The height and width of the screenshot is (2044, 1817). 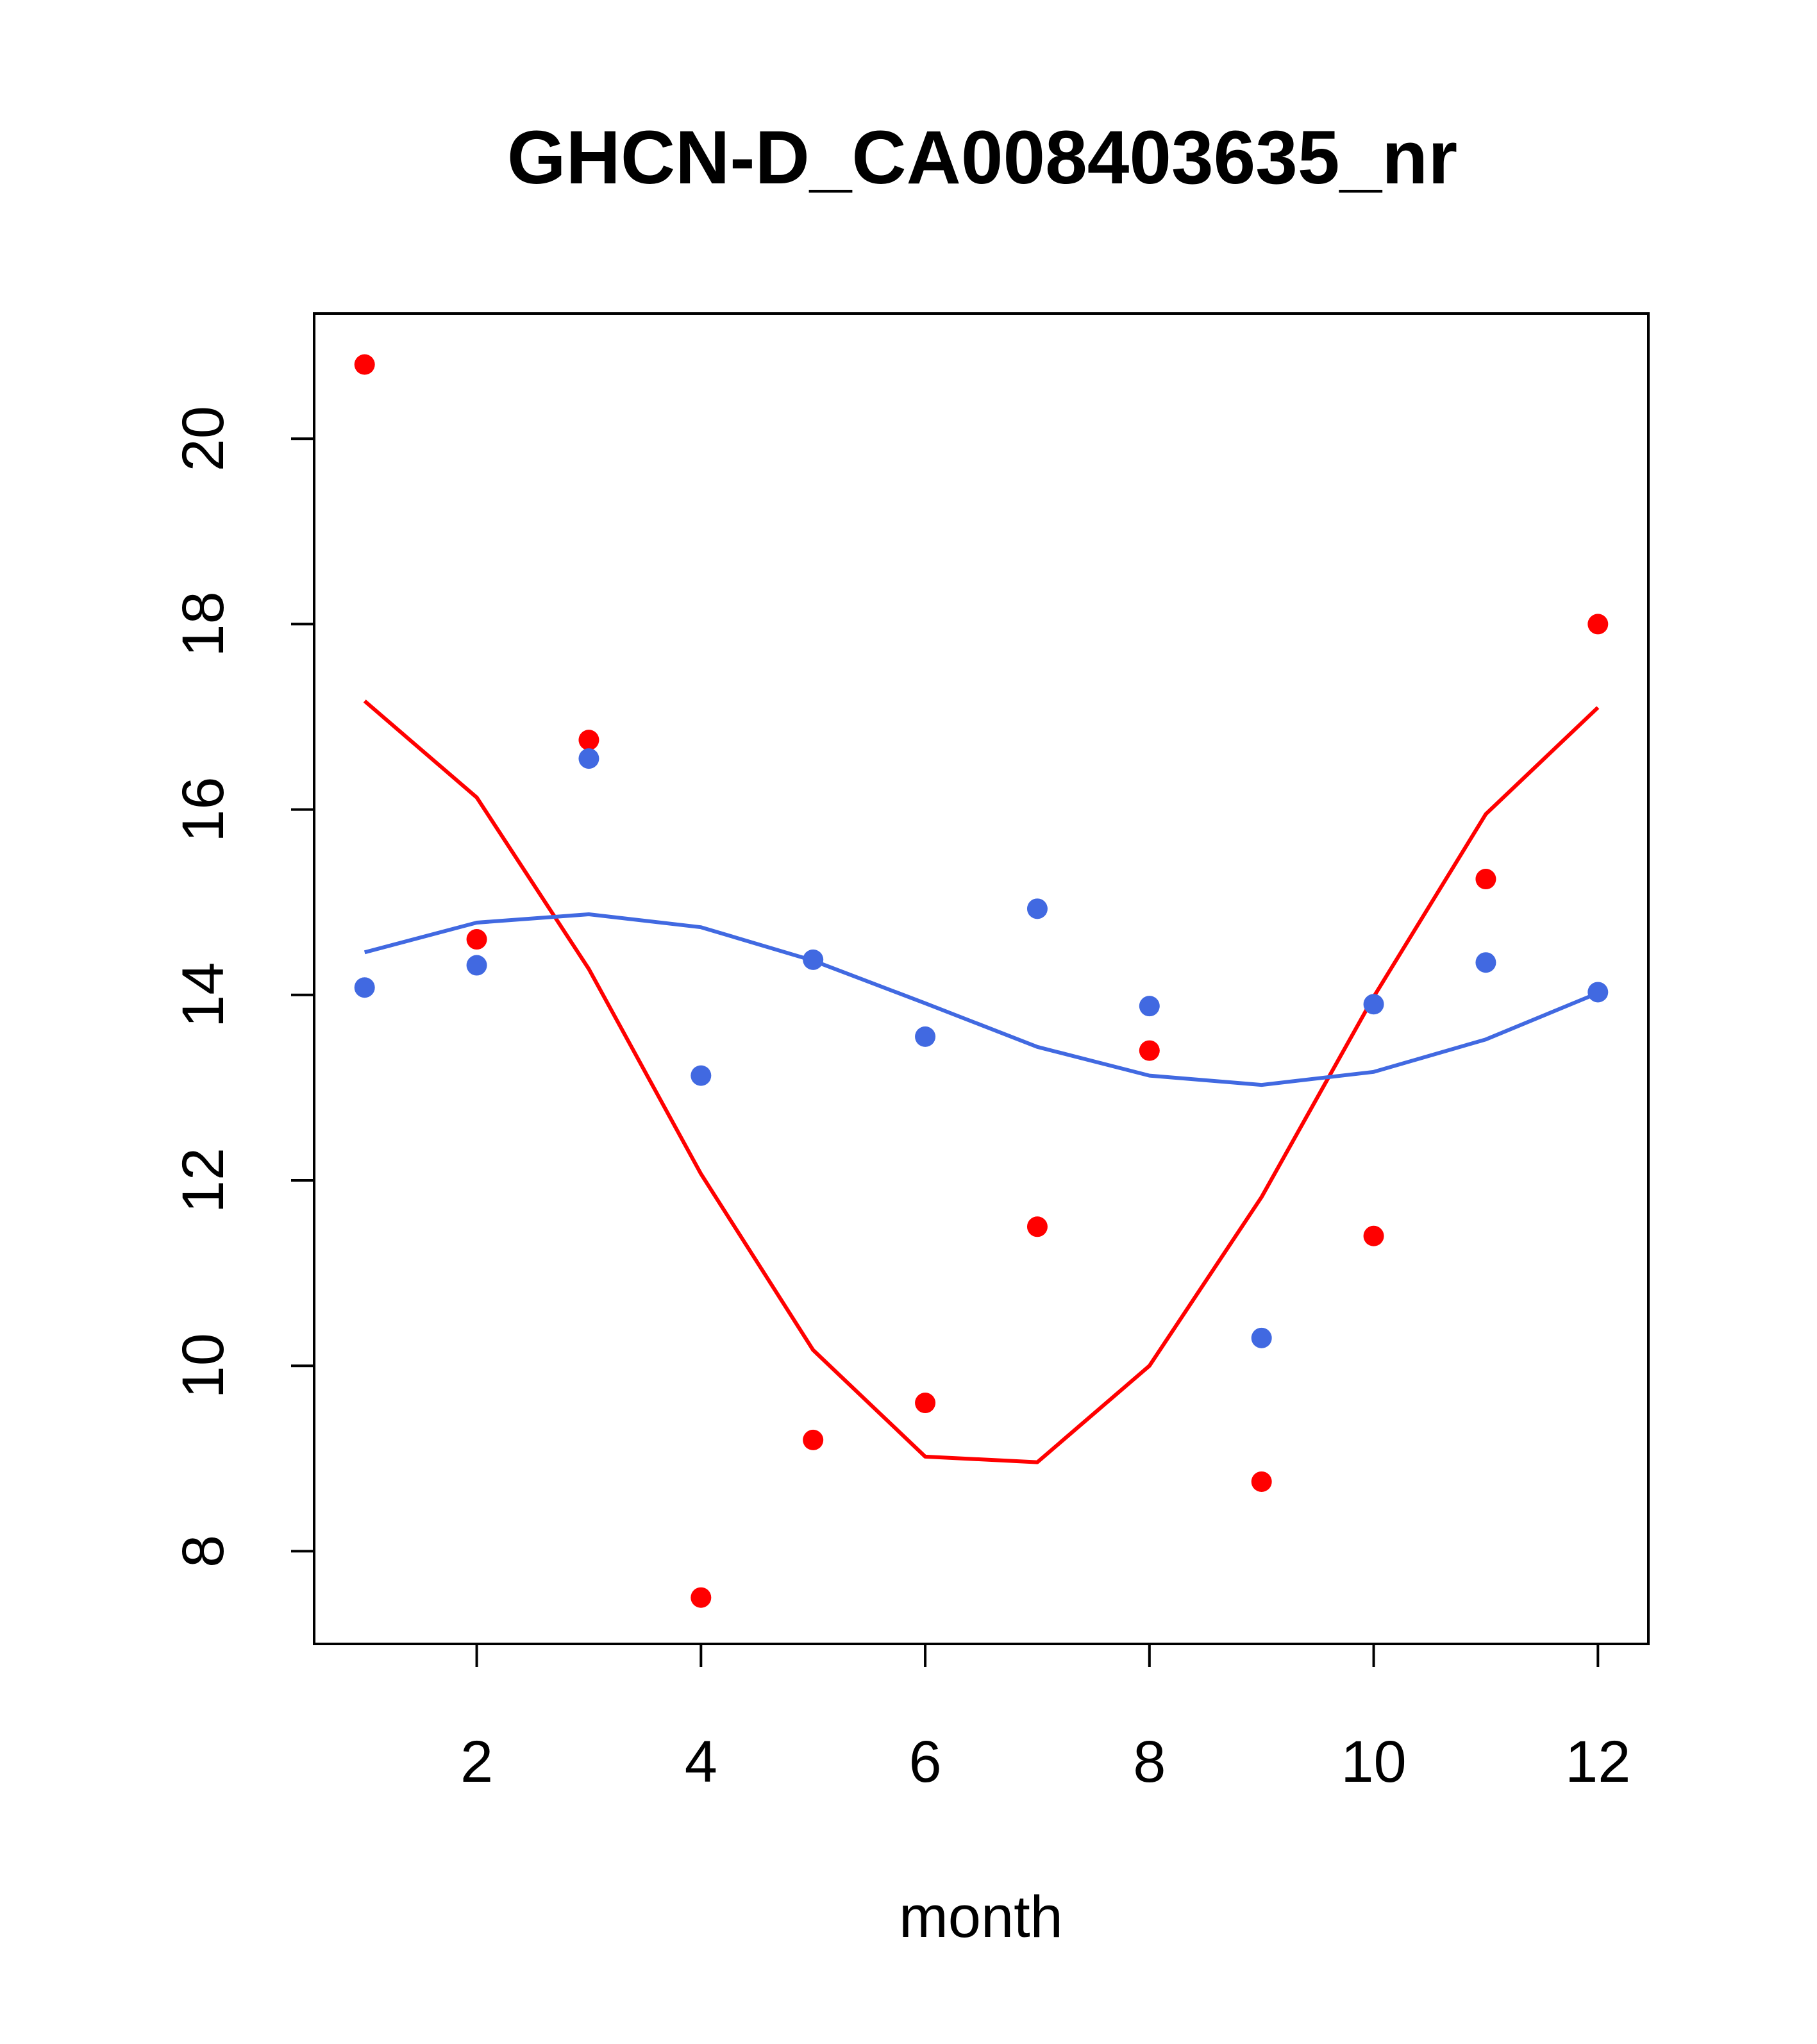 What do you see at coordinates (204, 809) in the screenshot?
I see `y-tick-label: 16` at bounding box center [204, 809].